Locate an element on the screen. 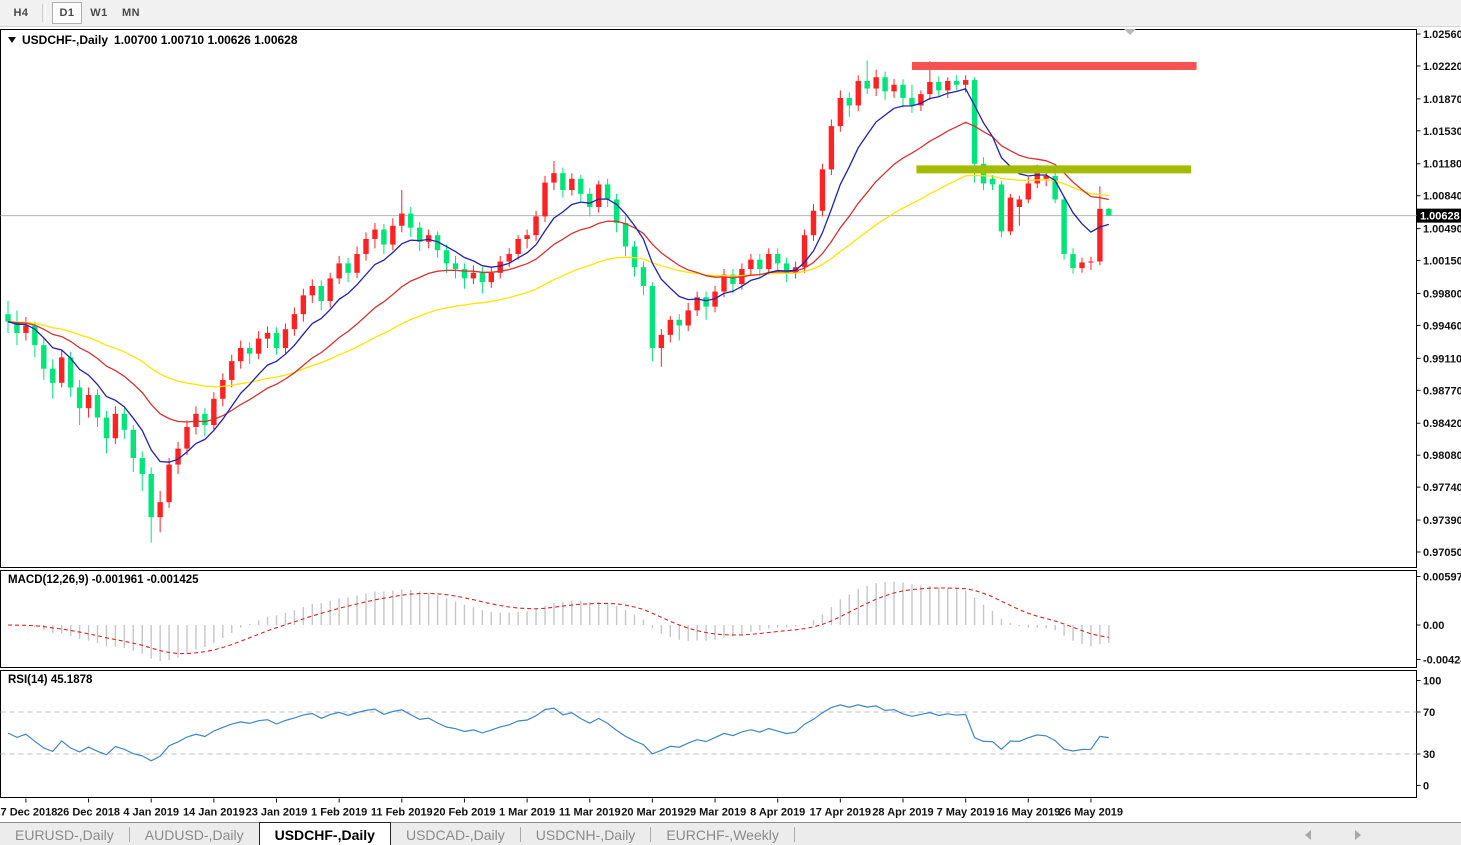  rsi-layer is located at coordinates (708, 733).